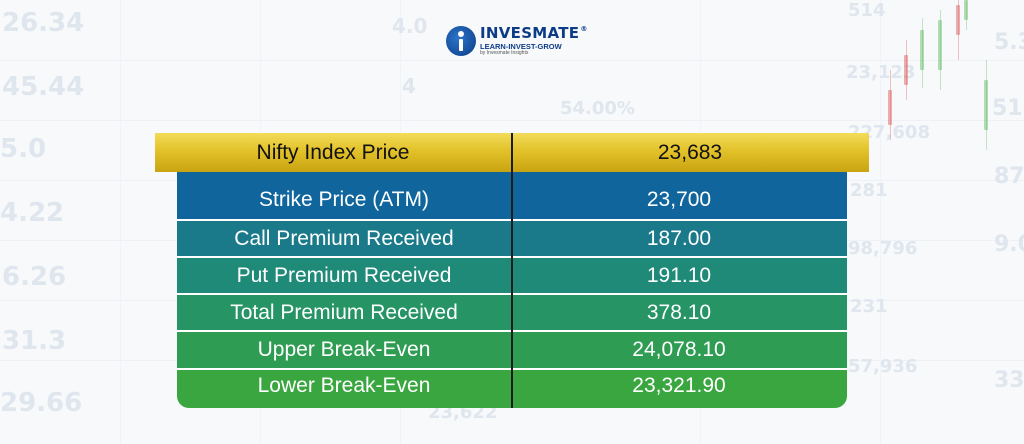  Describe the element at coordinates (512, 270) in the screenshot. I see `column-divider` at that location.